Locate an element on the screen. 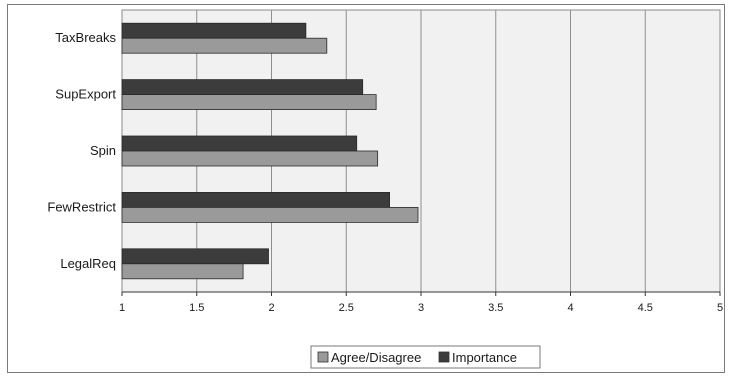 The image size is (730, 379). x-tick-label: 2.5 is located at coordinates (346, 308).